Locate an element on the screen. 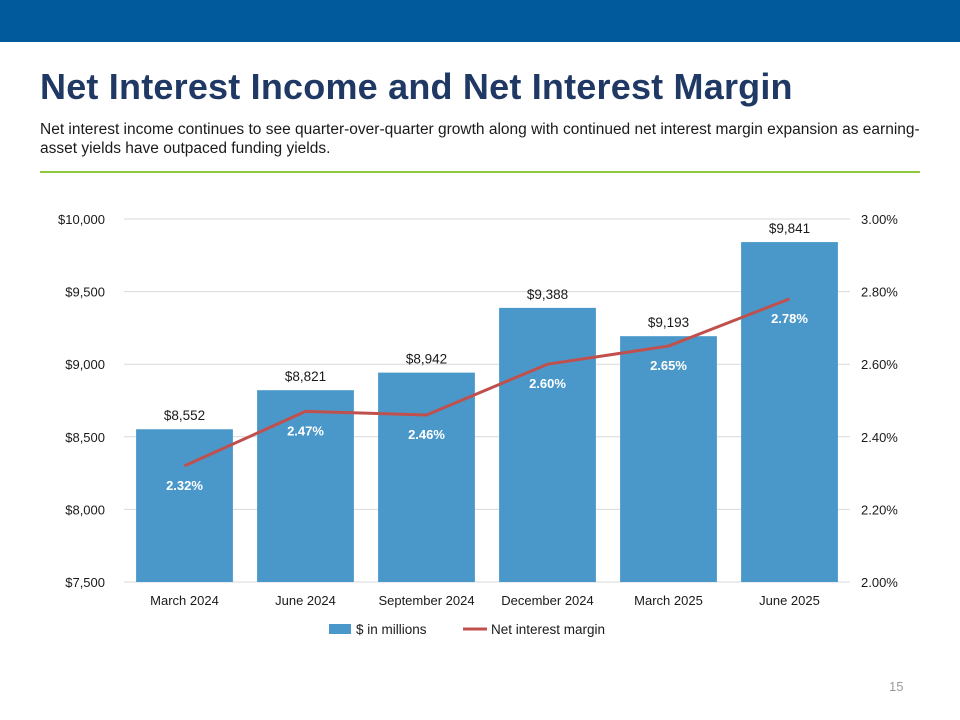 Image resolution: width=960 pixels, height=720 pixels. y-left-tick-label: $8,000 is located at coordinates (85, 509).